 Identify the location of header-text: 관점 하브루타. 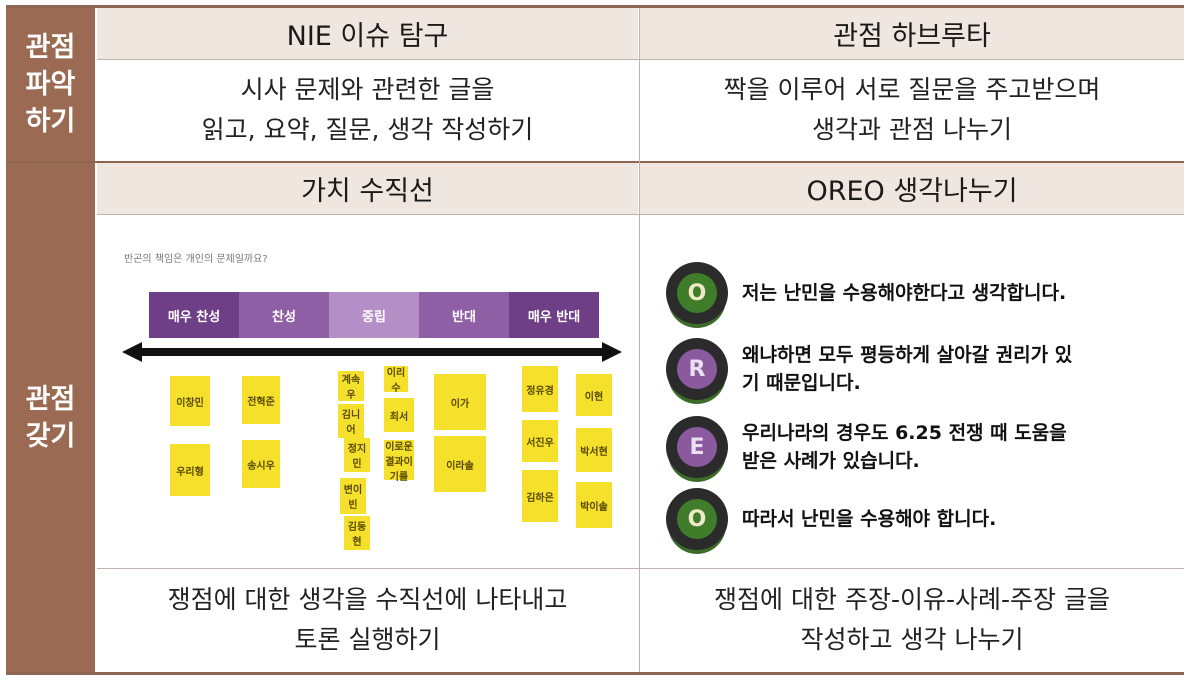
(912, 36).